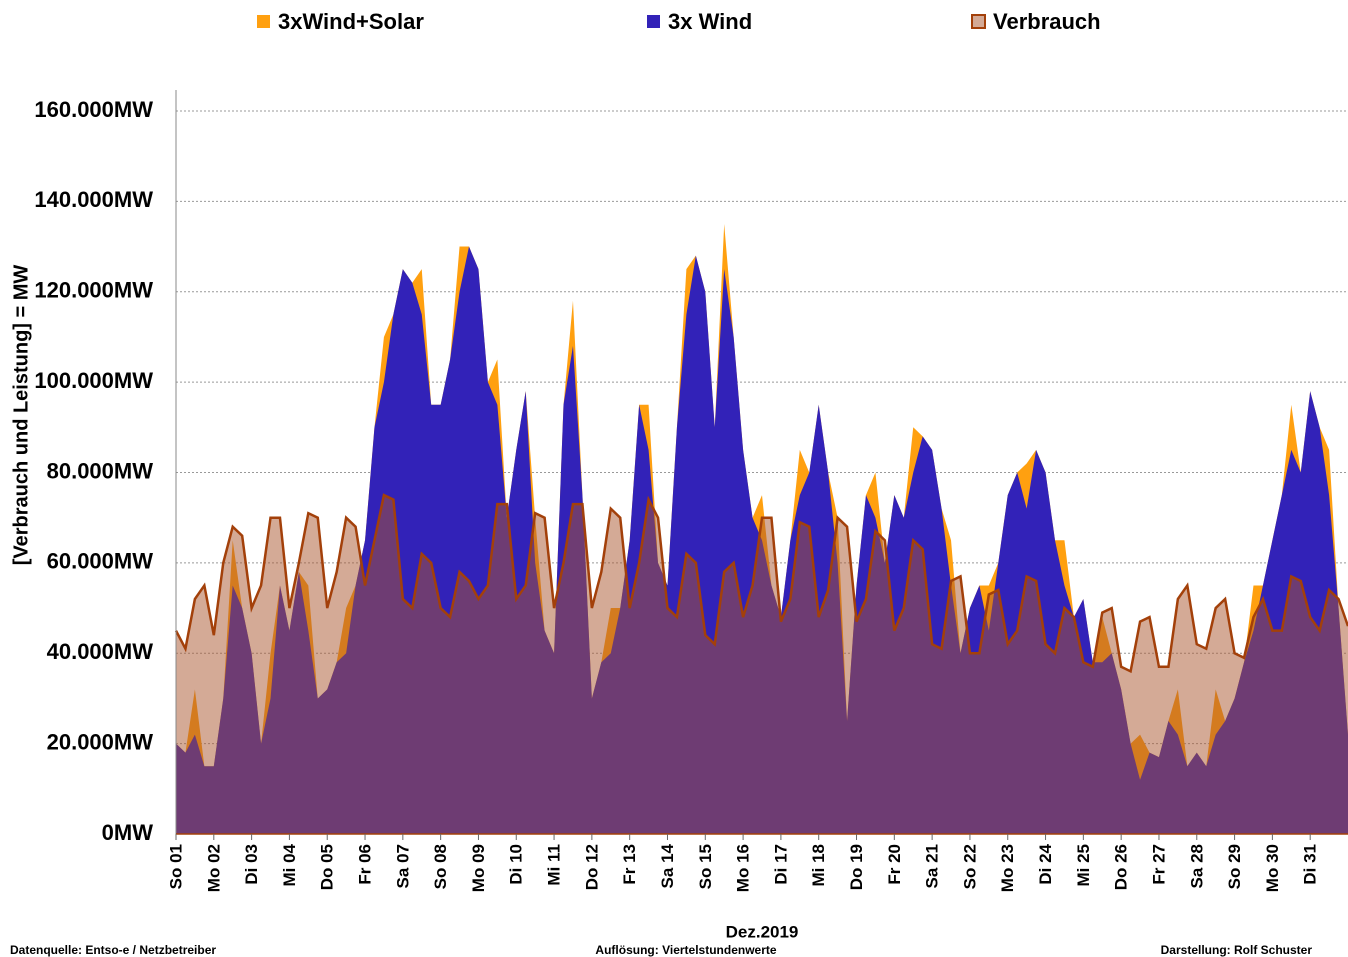  Describe the element at coordinates (365, 864) in the screenshot. I see `x-tick-label: Fr 06` at that location.